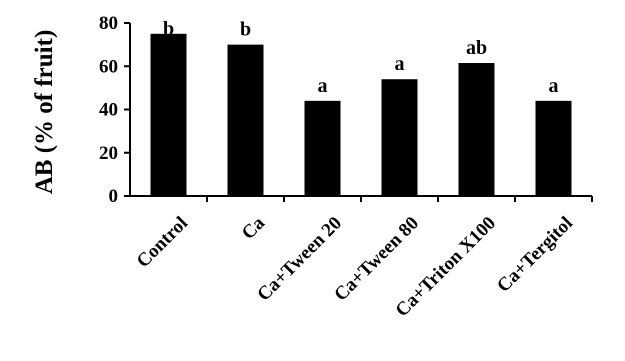  I want to click on significance-letter: ab, so click(476, 48).